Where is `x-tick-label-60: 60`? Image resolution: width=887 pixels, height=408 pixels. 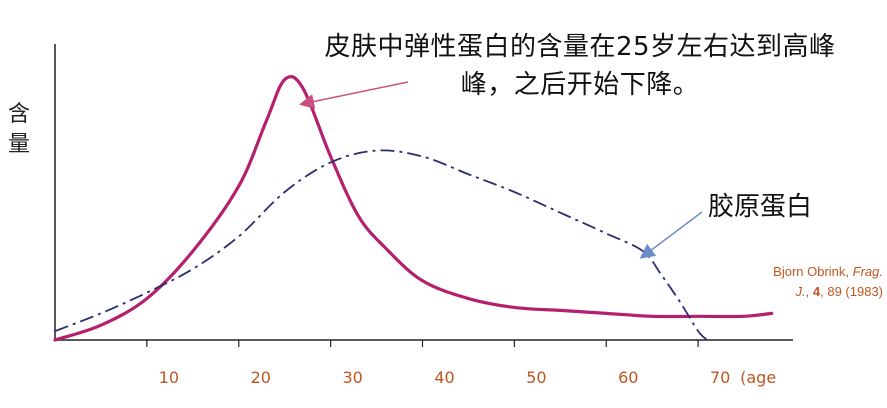
x-tick-label-60: 60 is located at coordinates (628, 377).